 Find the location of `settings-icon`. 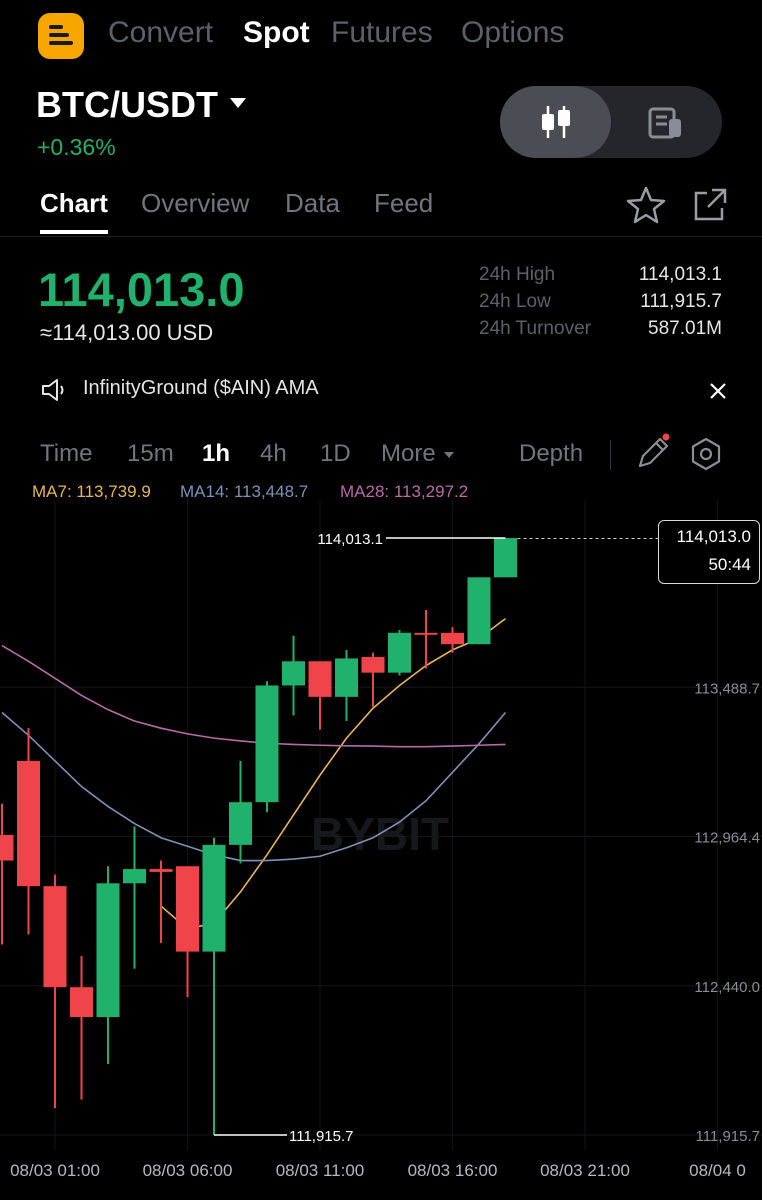

settings-icon is located at coordinates (706, 454).